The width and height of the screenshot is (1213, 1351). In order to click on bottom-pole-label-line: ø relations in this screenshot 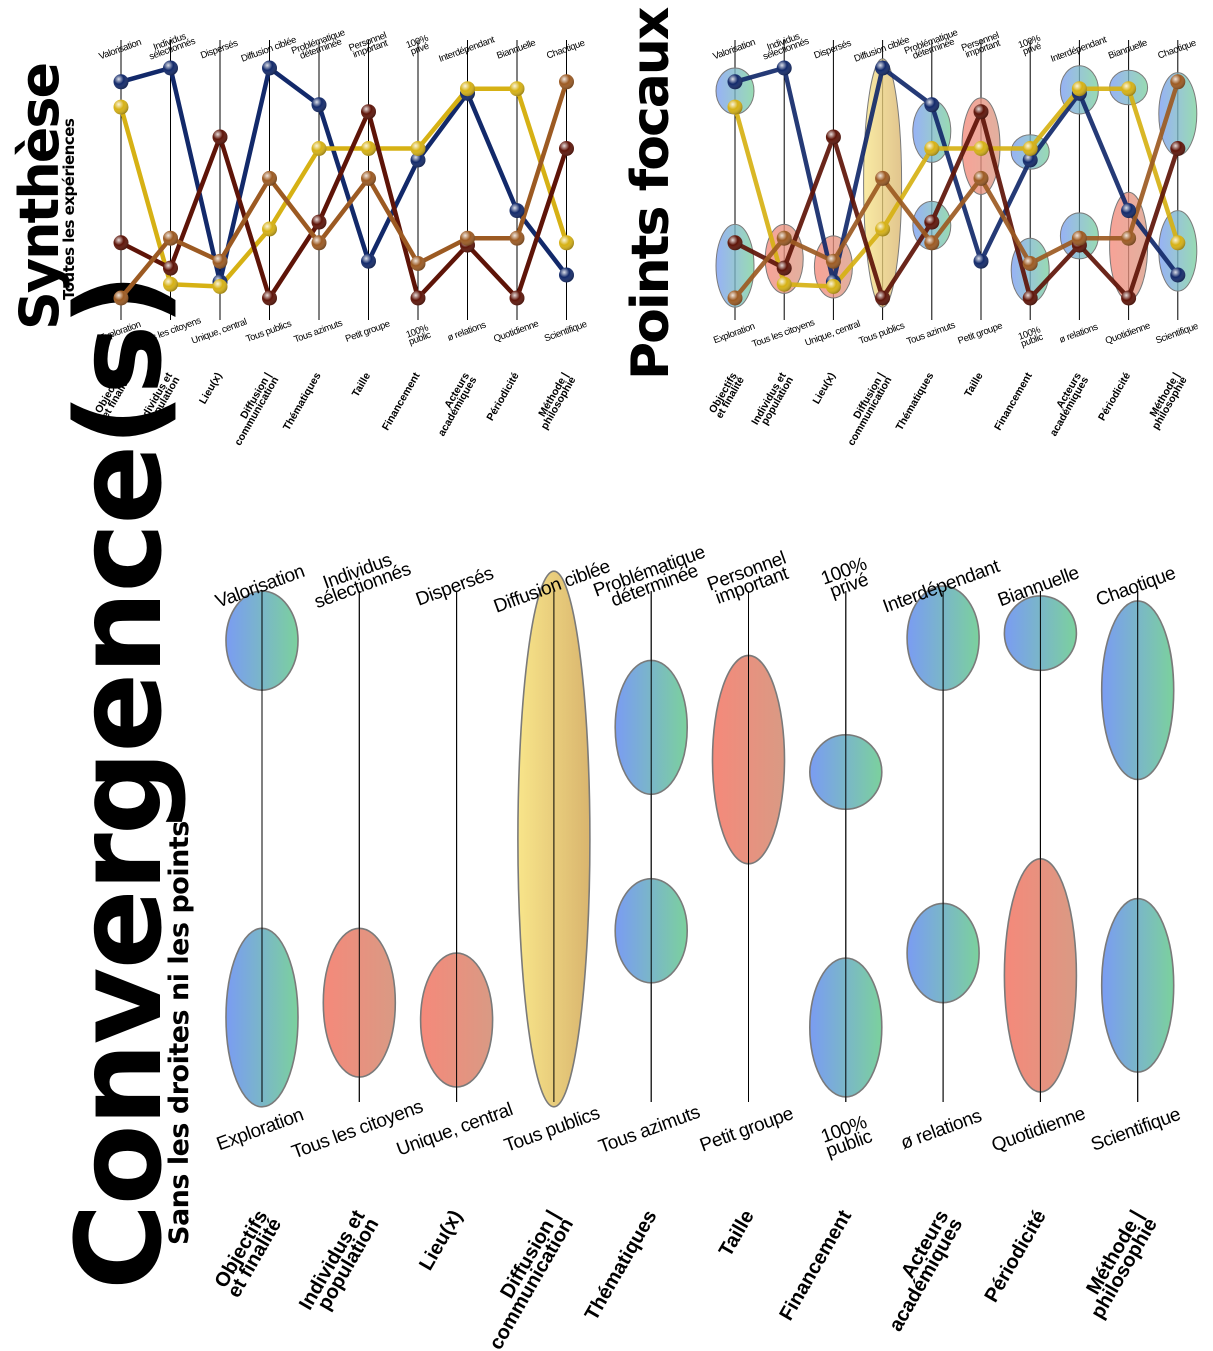, I will do `click(467, 331)`.